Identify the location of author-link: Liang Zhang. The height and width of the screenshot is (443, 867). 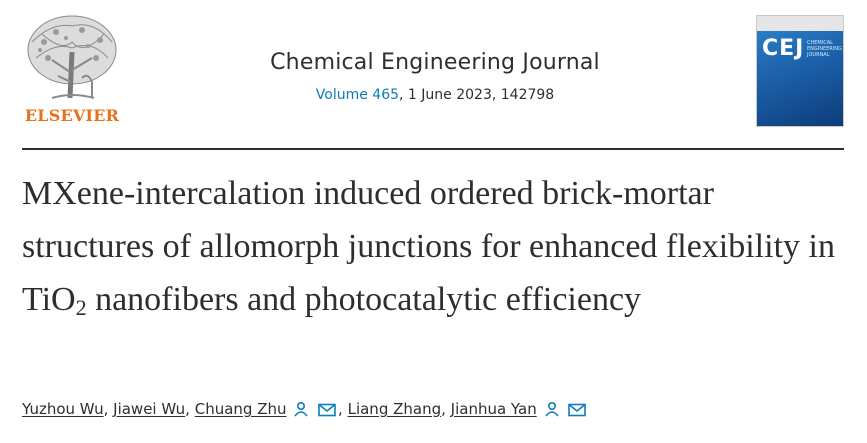
(394, 409).